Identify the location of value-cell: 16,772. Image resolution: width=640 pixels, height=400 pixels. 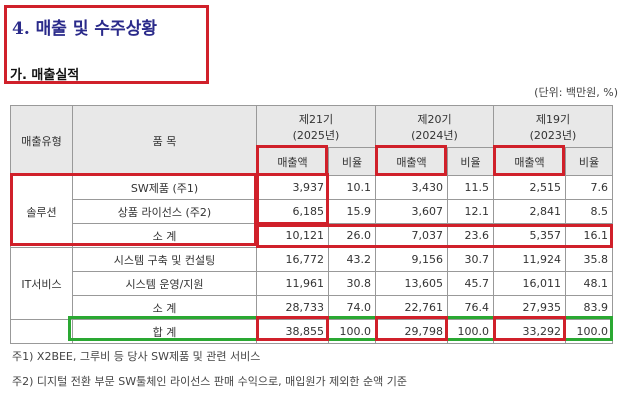
(292, 259).